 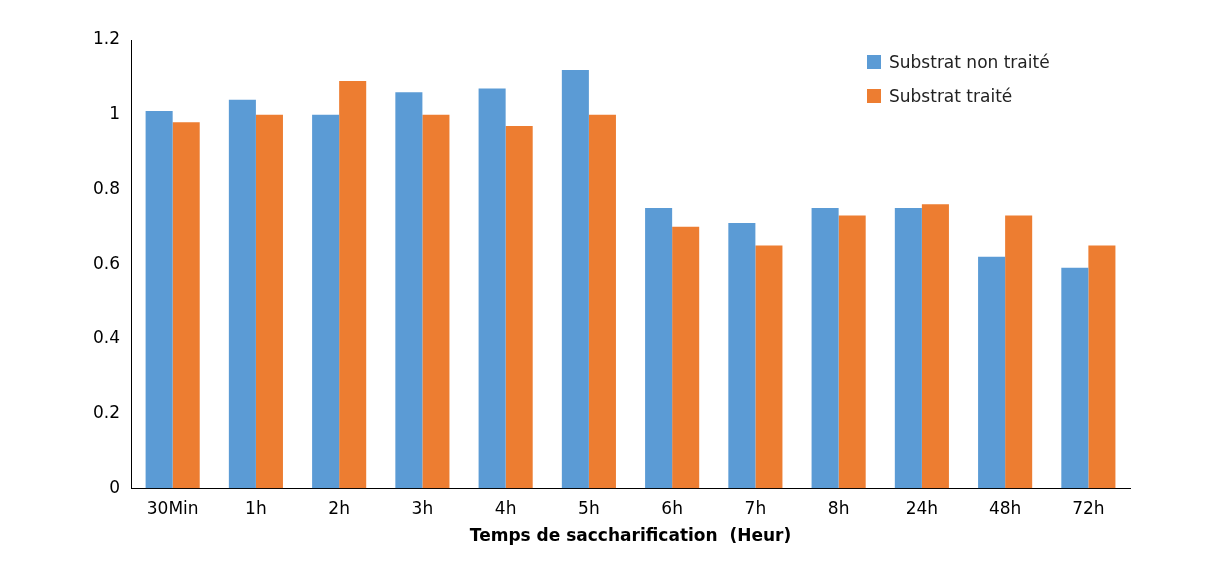 What do you see at coordinates (922, 507) in the screenshot?
I see `x-tick-label: 24h` at bounding box center [922, 507].